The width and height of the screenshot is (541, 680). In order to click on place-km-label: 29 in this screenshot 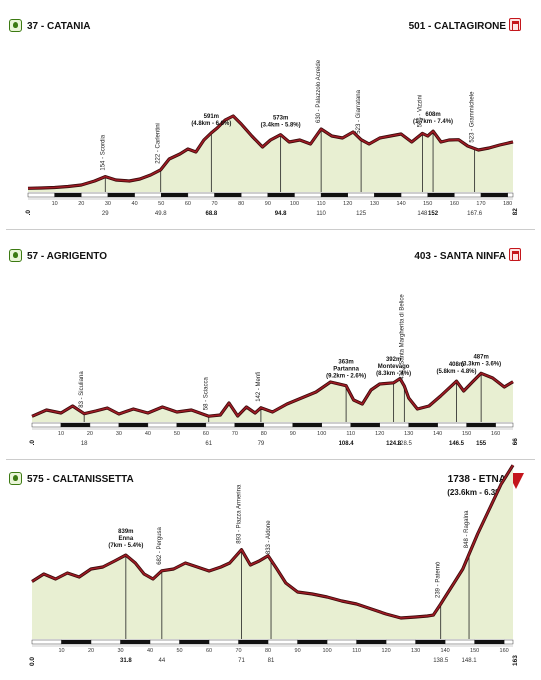, I will do `click(105, 213)`.